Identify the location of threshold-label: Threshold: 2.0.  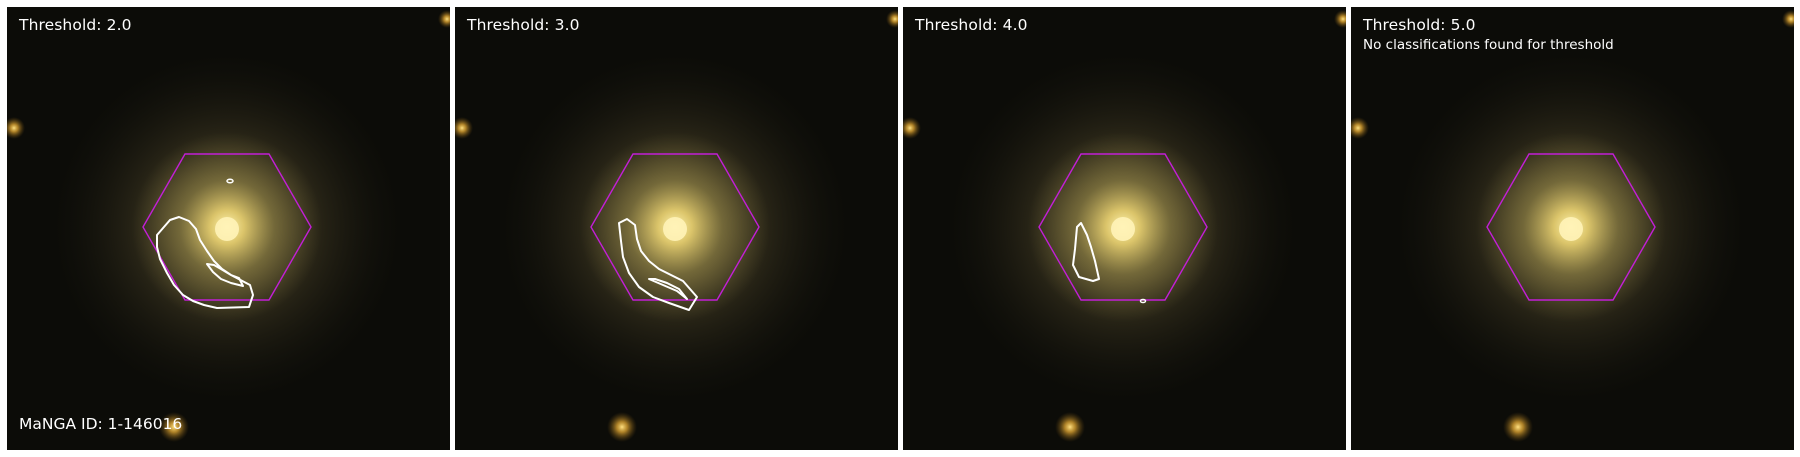
(75, 25).